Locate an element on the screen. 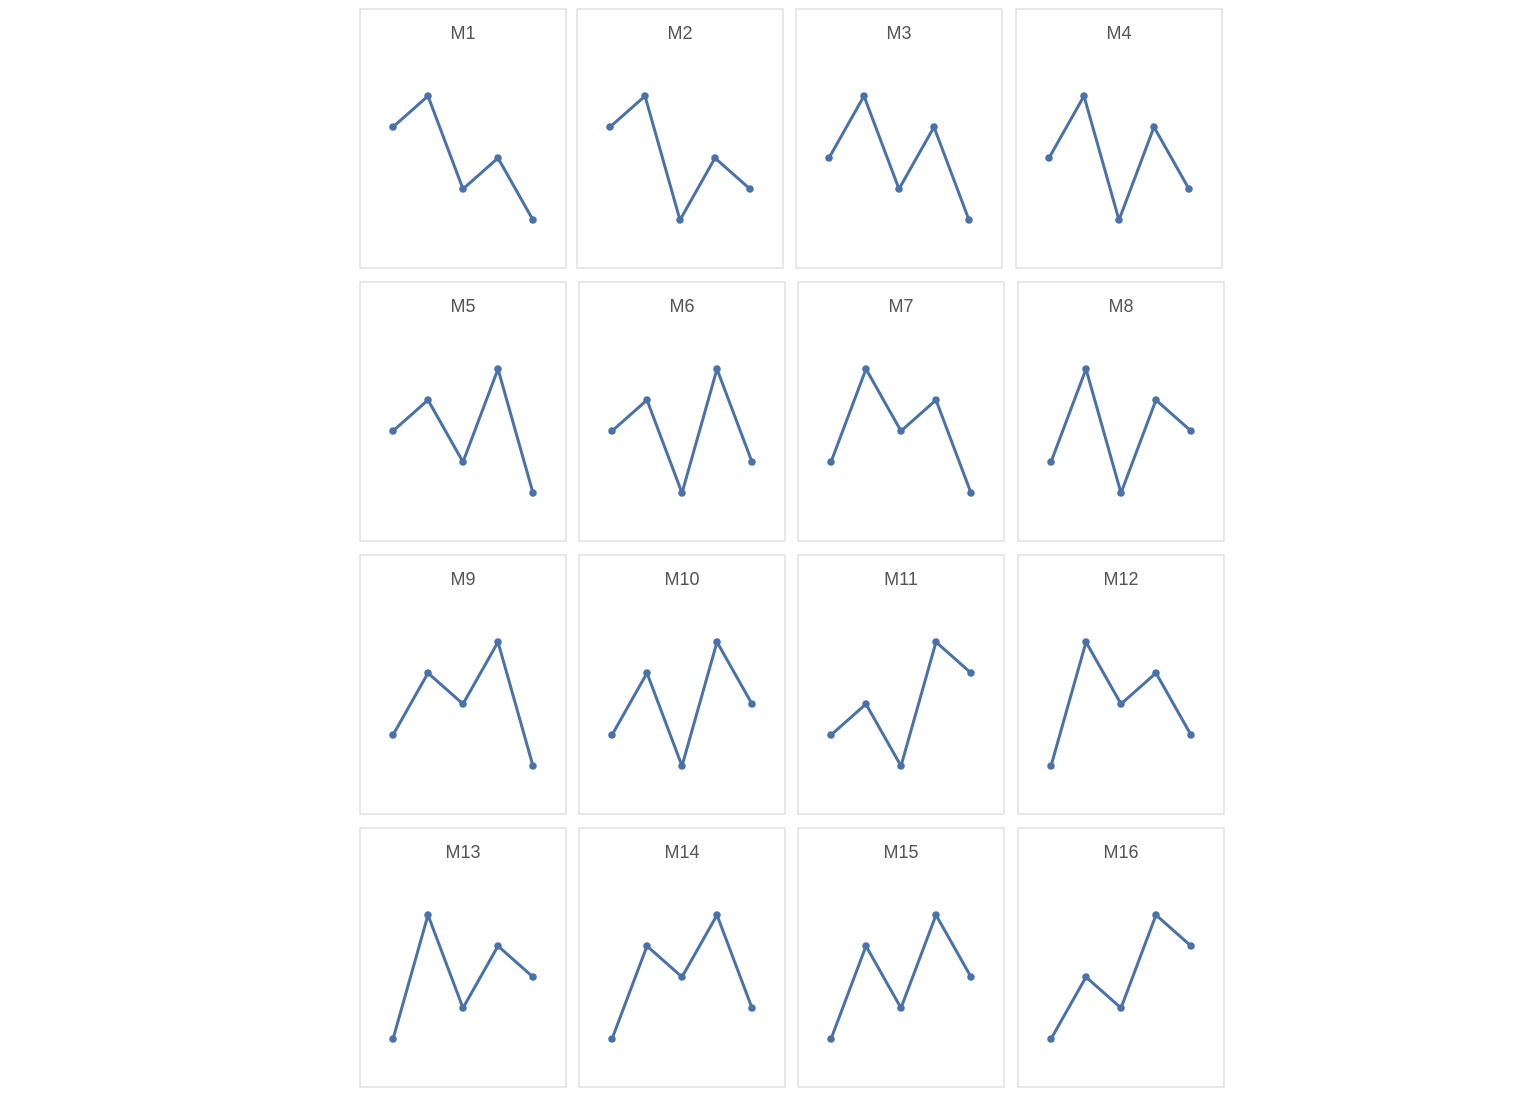 The height and width of the screenshot is (1093, 1533). chart-title: M5 is located at coordinates (462, 306).